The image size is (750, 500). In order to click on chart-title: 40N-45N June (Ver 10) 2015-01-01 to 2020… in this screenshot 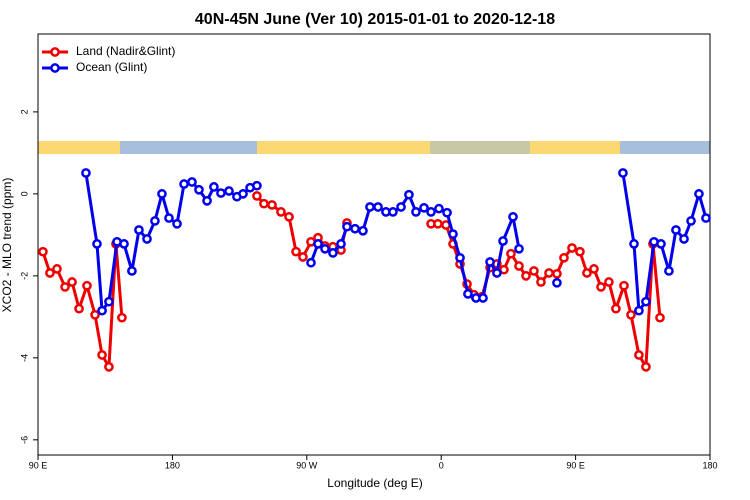, I will do `click(375, 19)`.